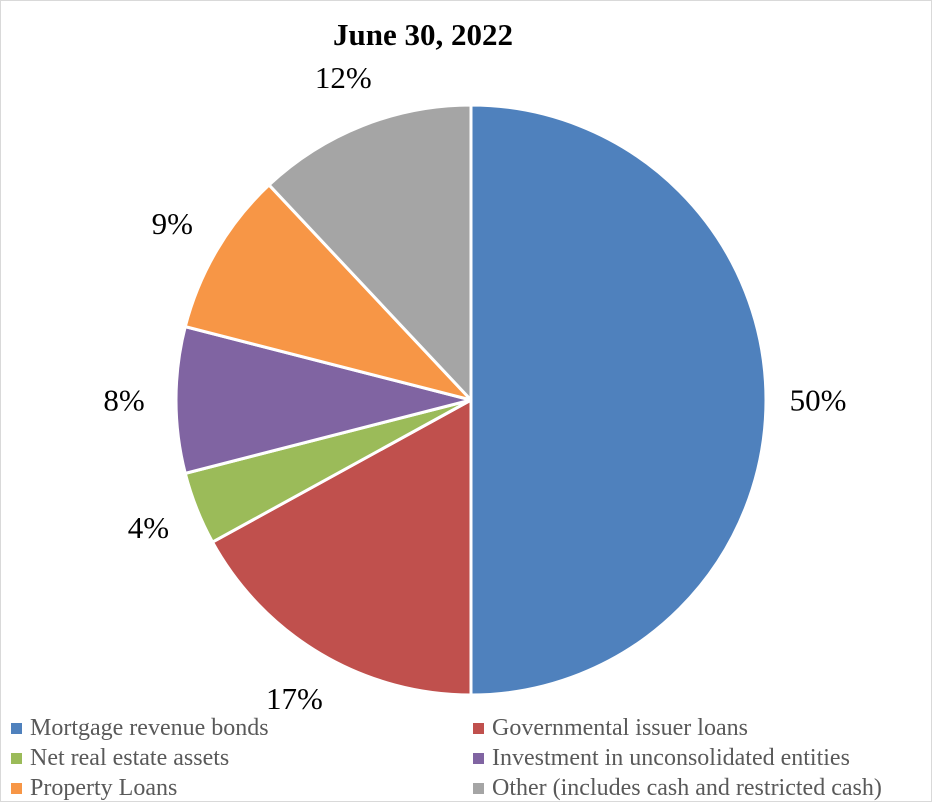 The width and height of the screenshot is (932, 802). I want to click on data-label-other-includes-cash-and-restricted-cash: 12%, so click(343, 77).